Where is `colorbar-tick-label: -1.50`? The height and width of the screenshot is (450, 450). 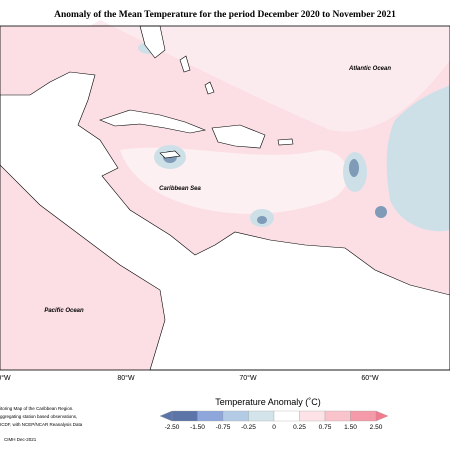
colorbar-tick-label: -1.50 is located at coordinates (197, 427).